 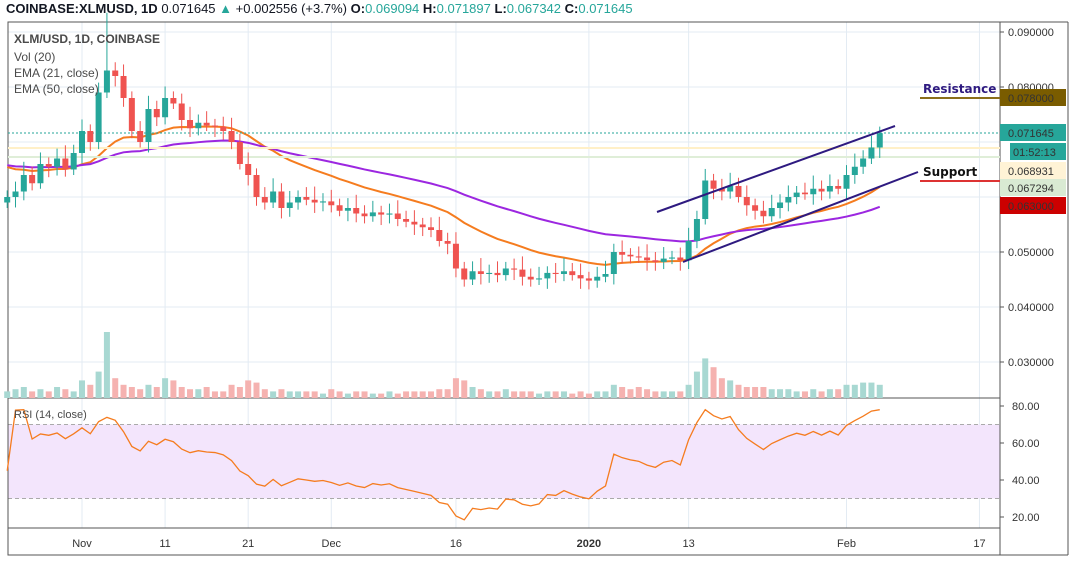 What do you see at coordinates (164, 544) in the screenshot?
I see `time-tick-label: 11` at bounding box center [164, 544].